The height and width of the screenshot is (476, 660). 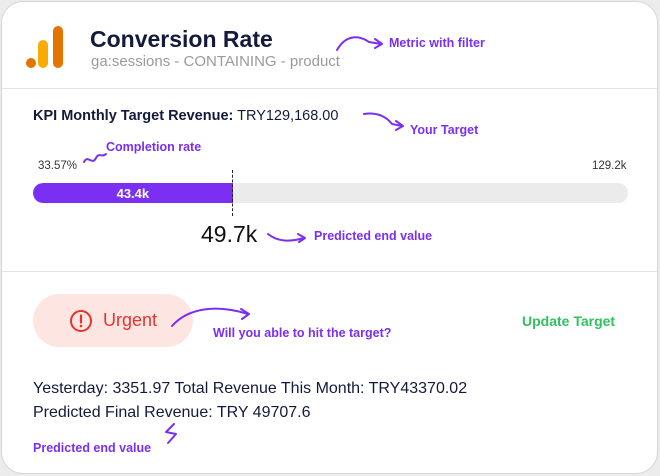 I want to click on status-badge: Urgent, so click(x=113, y=320).